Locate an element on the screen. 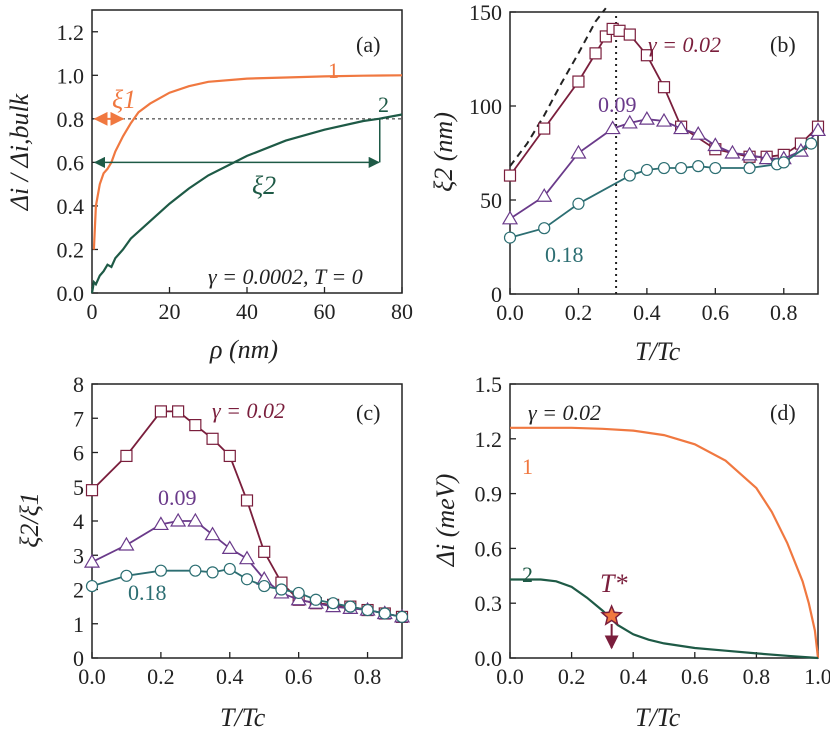 This screenshot has height=738, width=830. x-tick-label: 0 is located at coordinates (92, 311).